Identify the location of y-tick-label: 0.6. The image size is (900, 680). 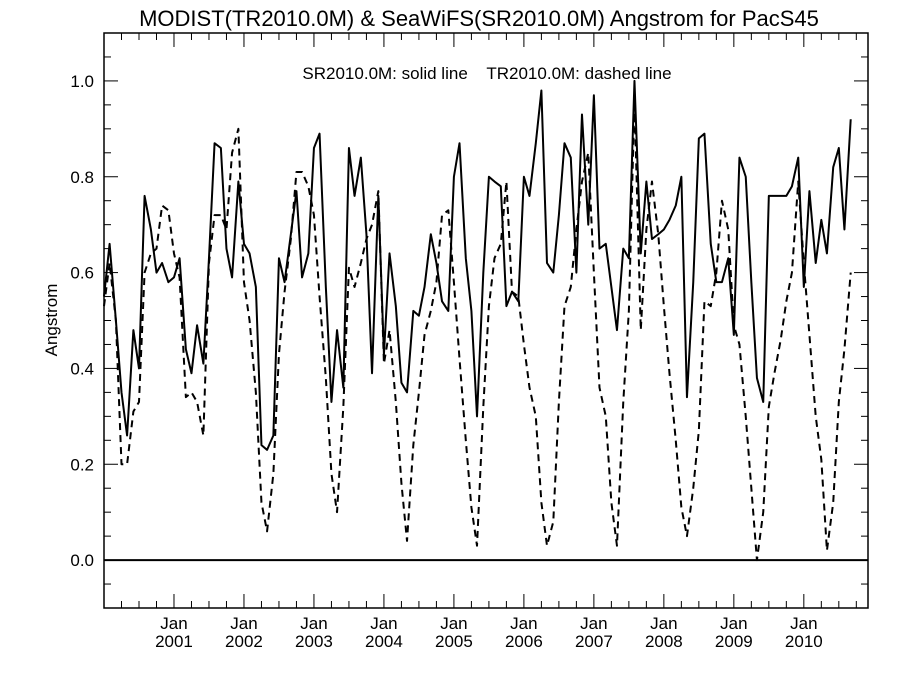
(82, 273).